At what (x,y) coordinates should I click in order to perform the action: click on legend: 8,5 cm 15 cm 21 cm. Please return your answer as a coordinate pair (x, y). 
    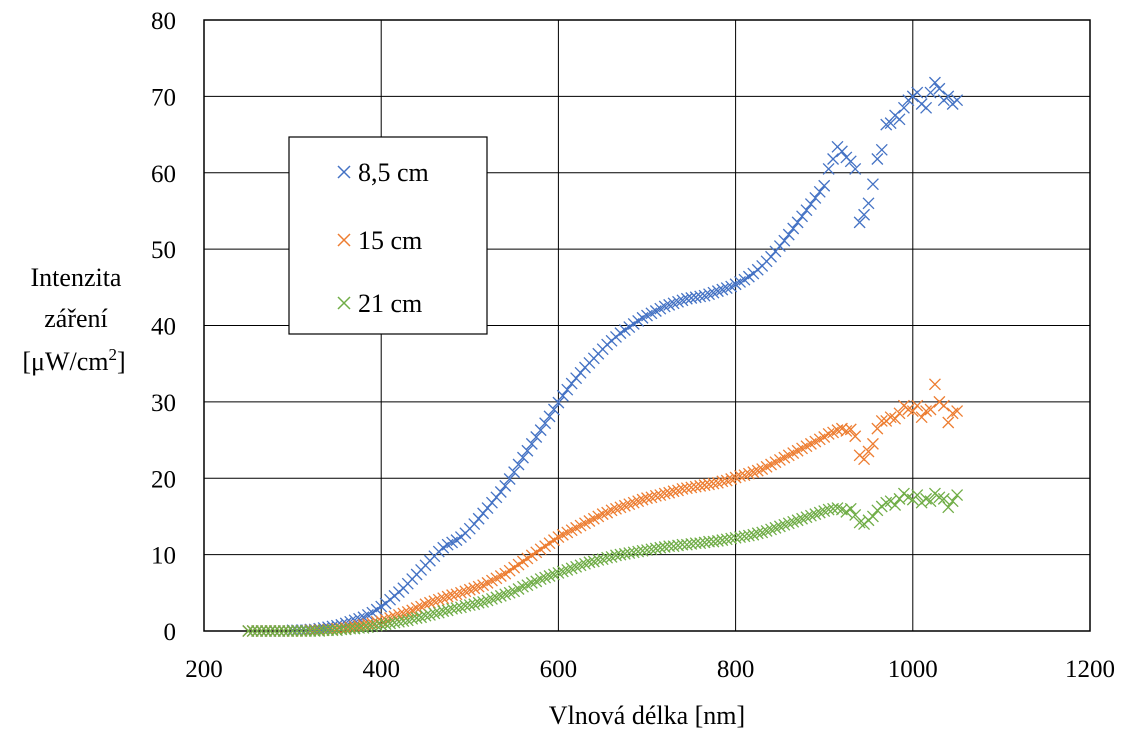
    Looking at the image, I should click on (388, 235).